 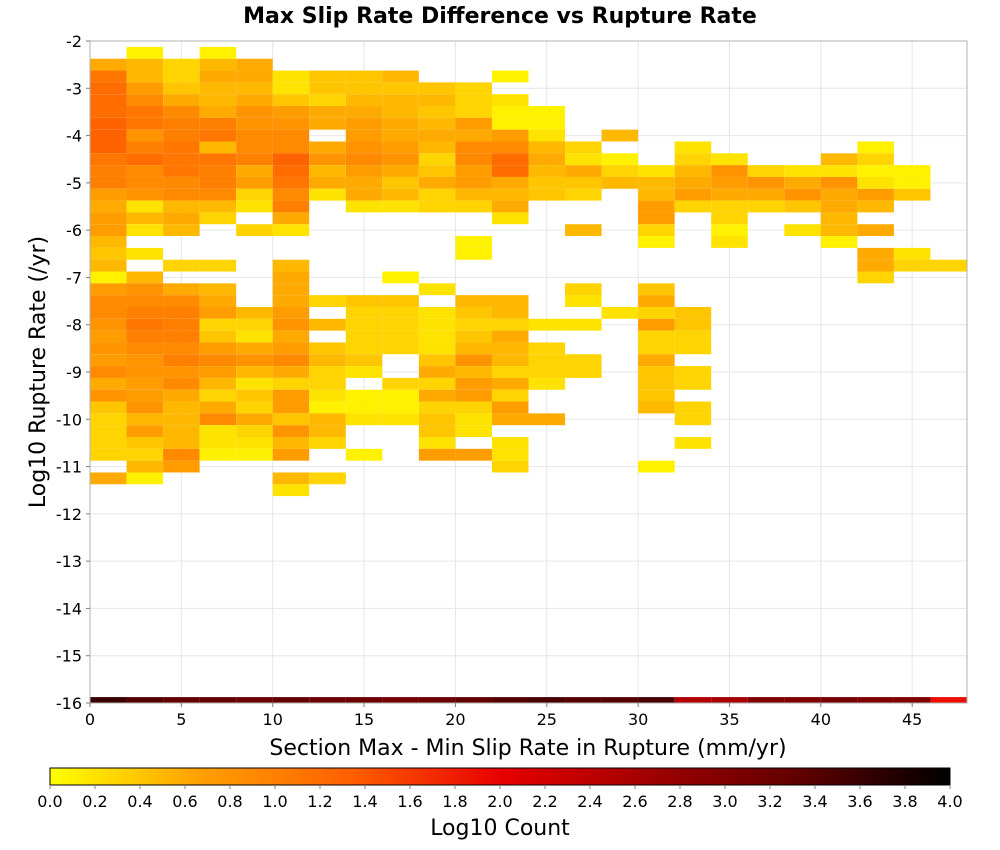 What do you see at coordinates (49, 801) in the screenshot?
I see `colorbar-tick-label: 0.0` at bounding box center [49, 801].